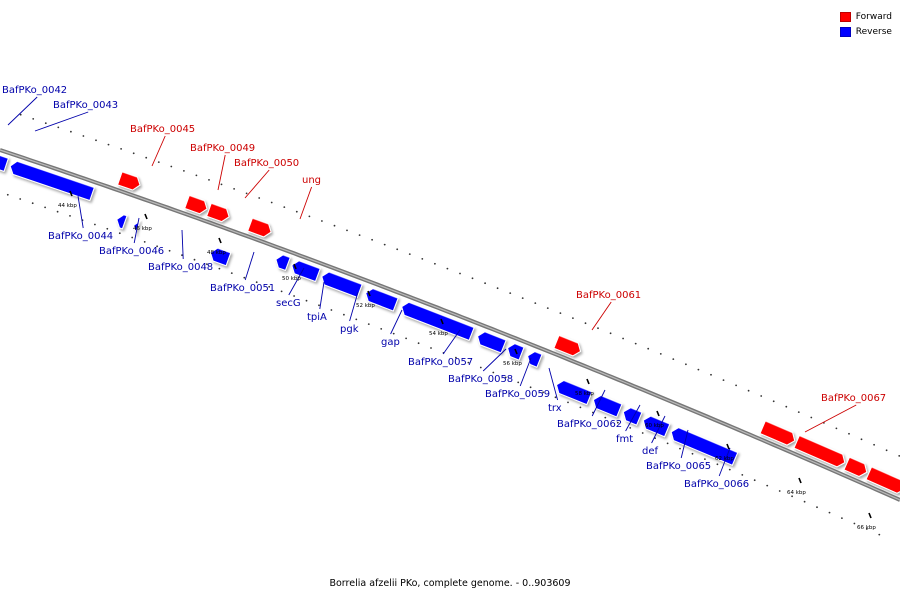 The height and width of the screenshot is (600, 900). Describe the element at coordinates (480, 379) in the screenshot. I see `label-bafpko_0058: BafPKo_0058` at that location.